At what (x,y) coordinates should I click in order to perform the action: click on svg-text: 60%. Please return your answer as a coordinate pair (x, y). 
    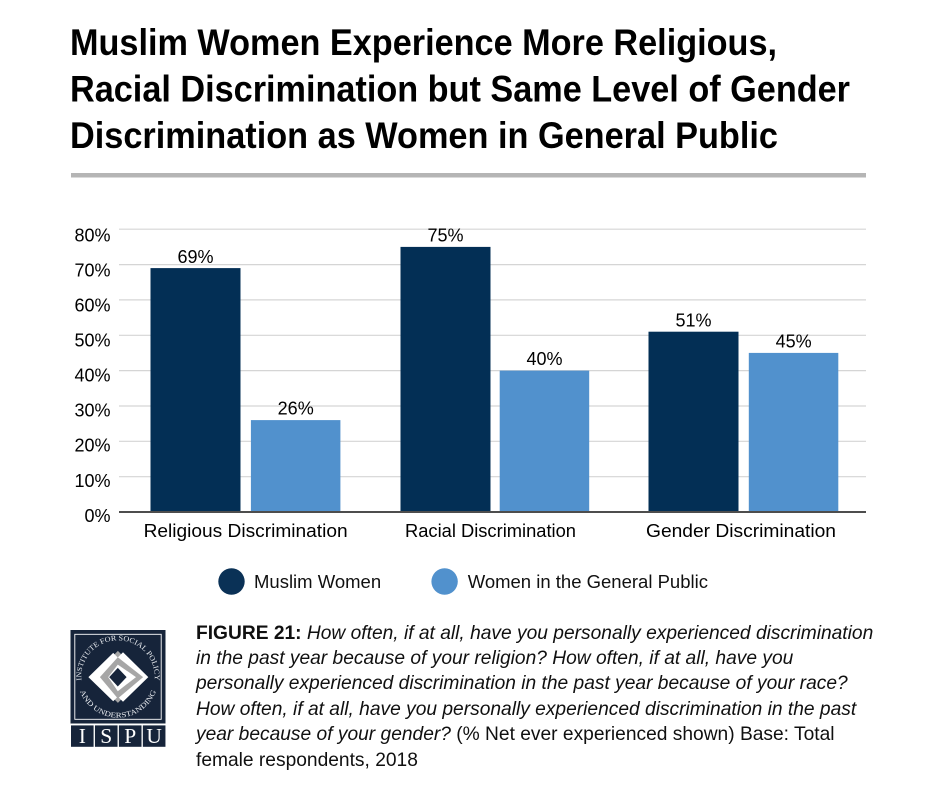
    Looking at the image, I should click on (92, 306).